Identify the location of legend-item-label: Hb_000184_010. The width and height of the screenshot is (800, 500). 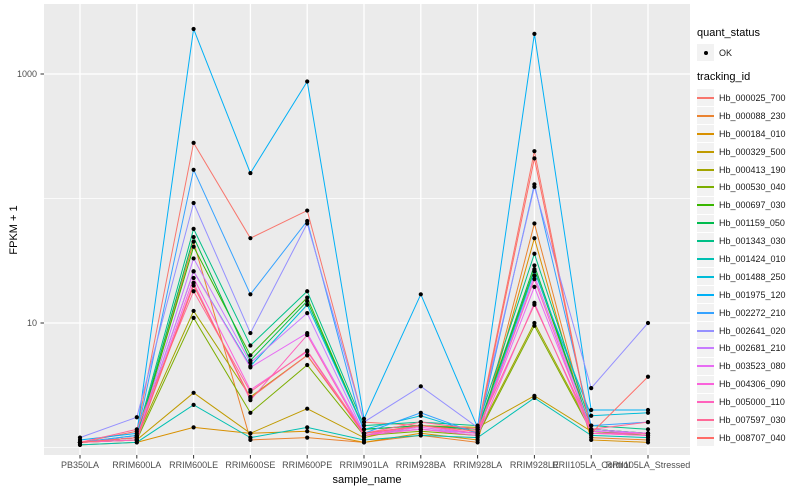
(752, 133).